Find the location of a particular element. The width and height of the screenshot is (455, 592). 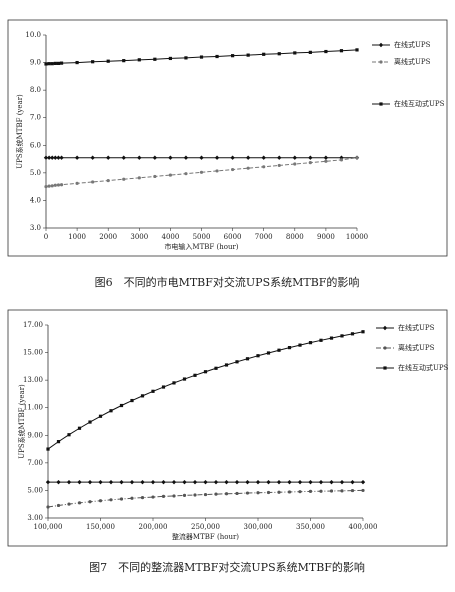

y-tick-label: 15.00 is located at coordinates (33, 353).